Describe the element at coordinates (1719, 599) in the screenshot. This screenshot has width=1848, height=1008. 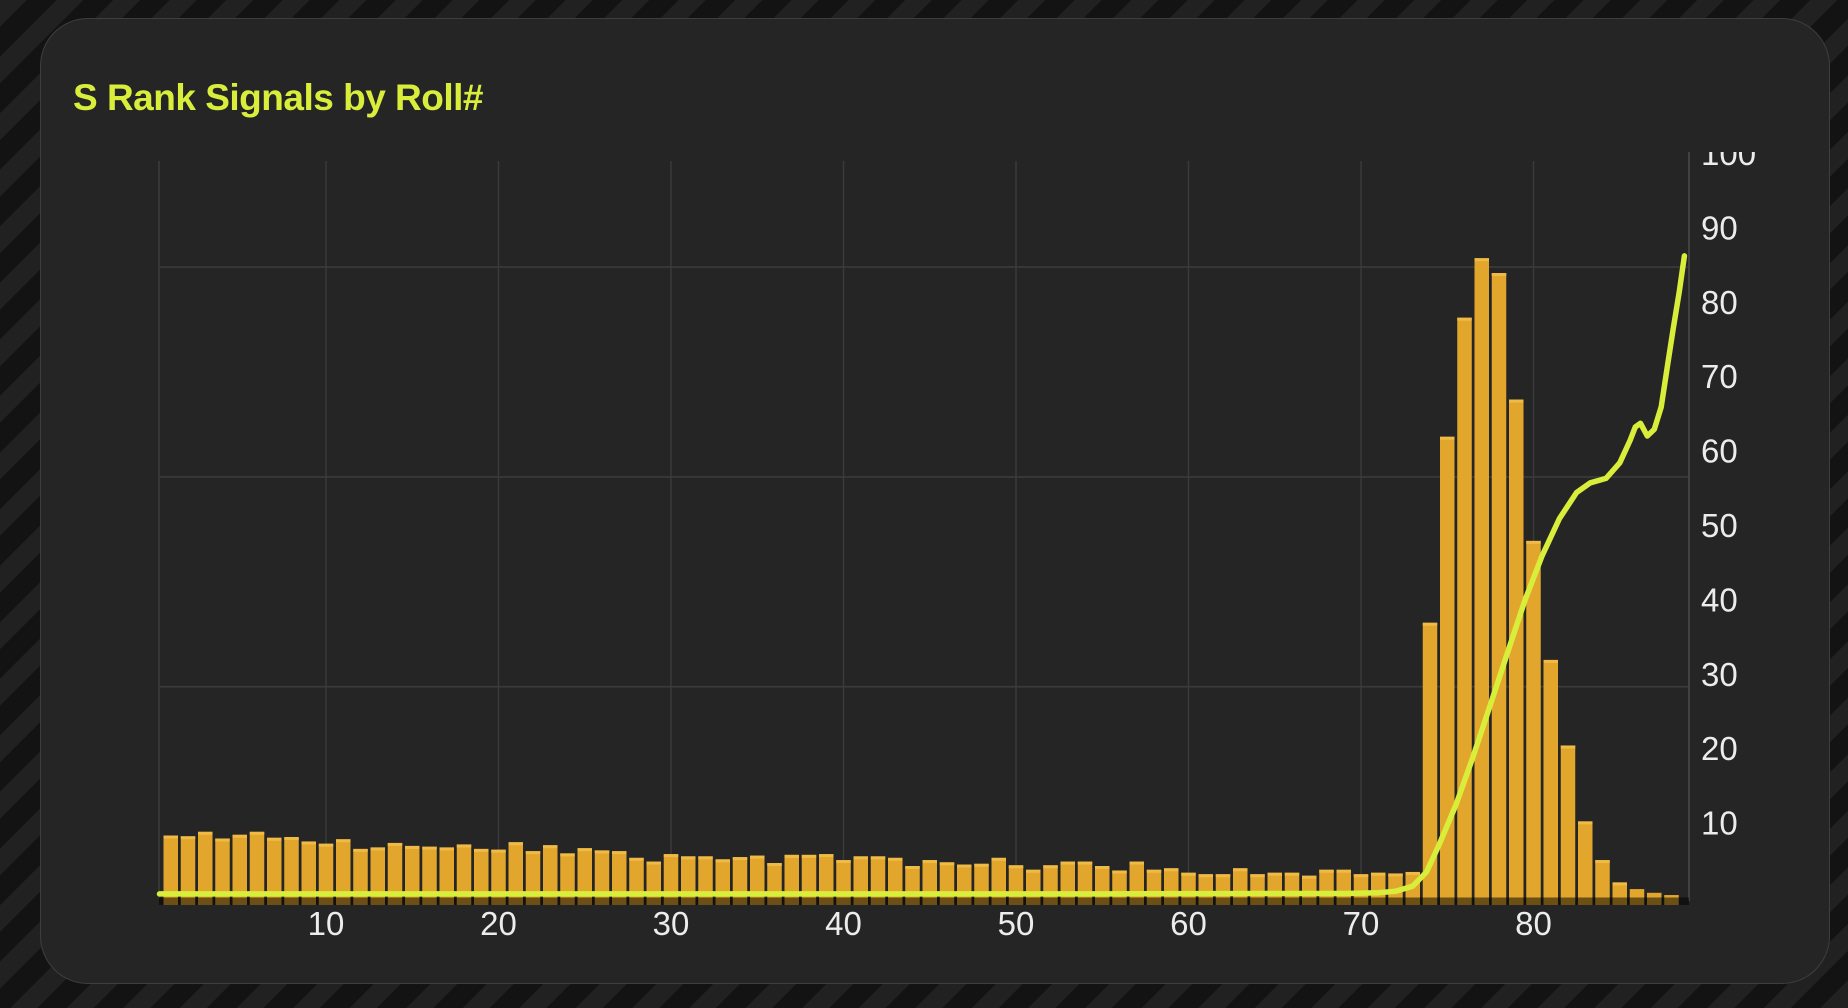
I see `y-tick-label: 40` at that location.